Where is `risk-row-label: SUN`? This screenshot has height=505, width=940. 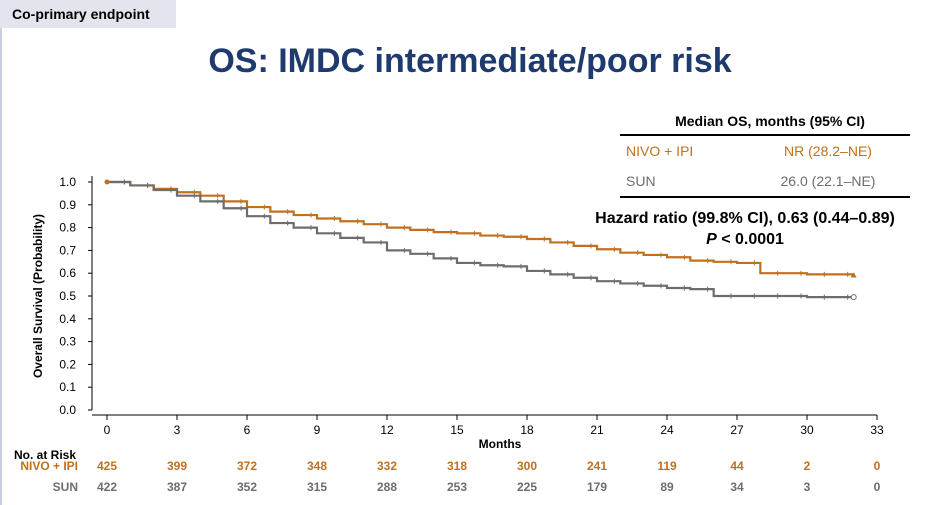
risk-row-label: SUN is located at coordinates (65, 487).